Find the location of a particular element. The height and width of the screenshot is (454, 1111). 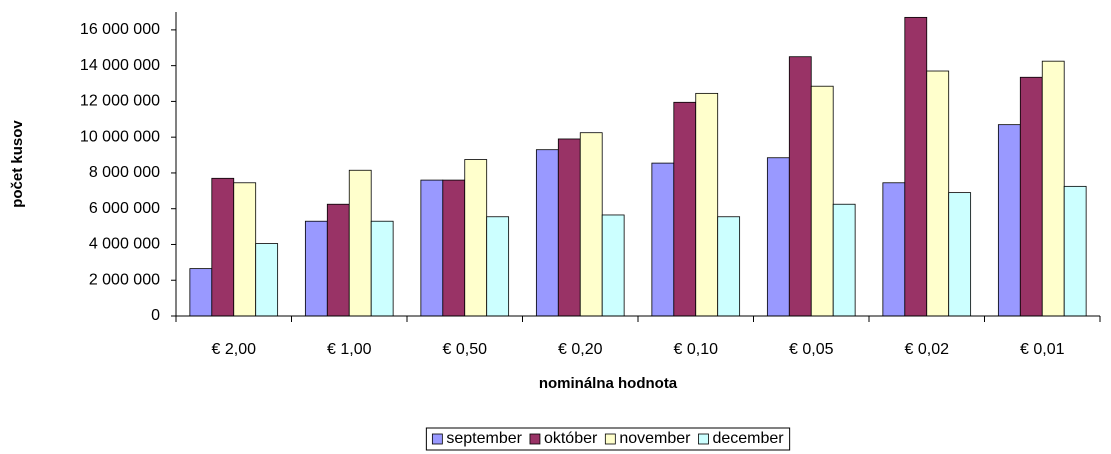

legend-label: december is located at coordinates (748, 438).